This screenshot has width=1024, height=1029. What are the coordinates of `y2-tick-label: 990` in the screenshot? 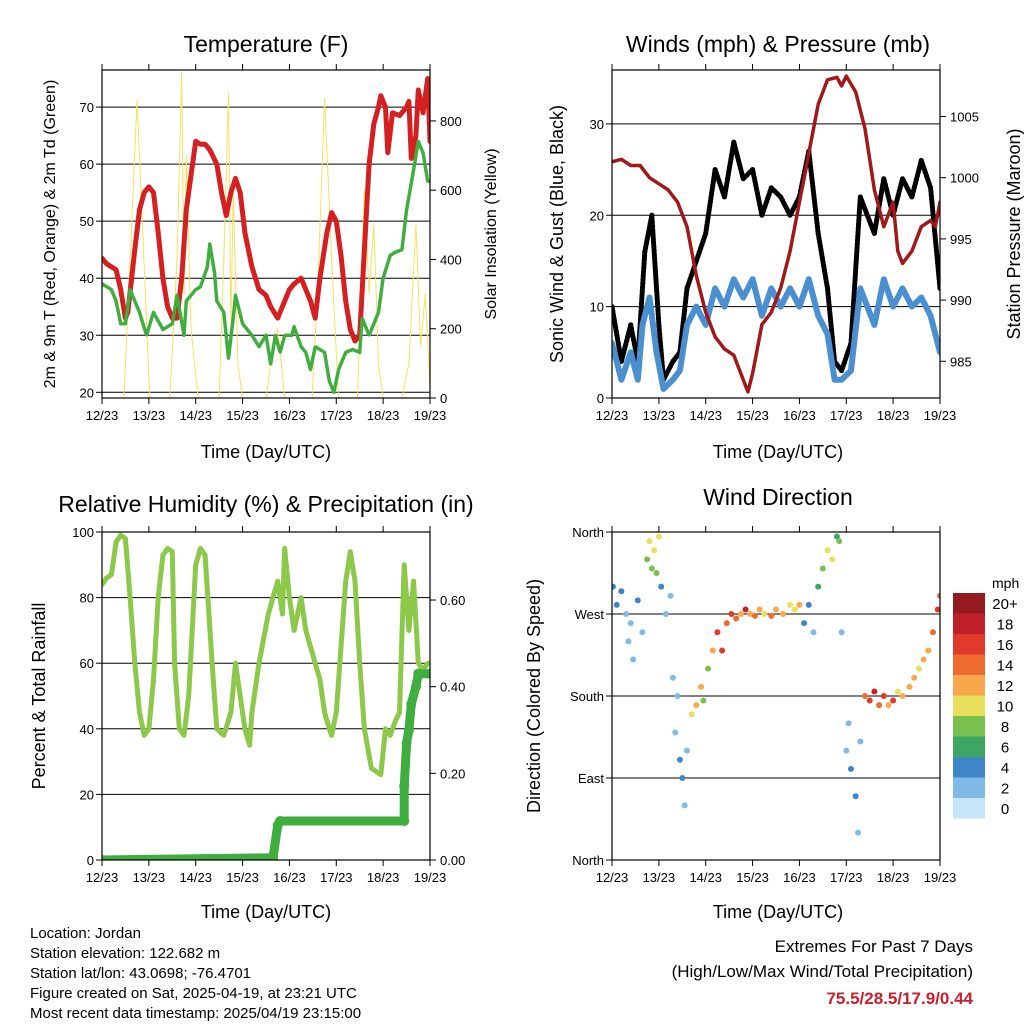 It's located at (961, 300).